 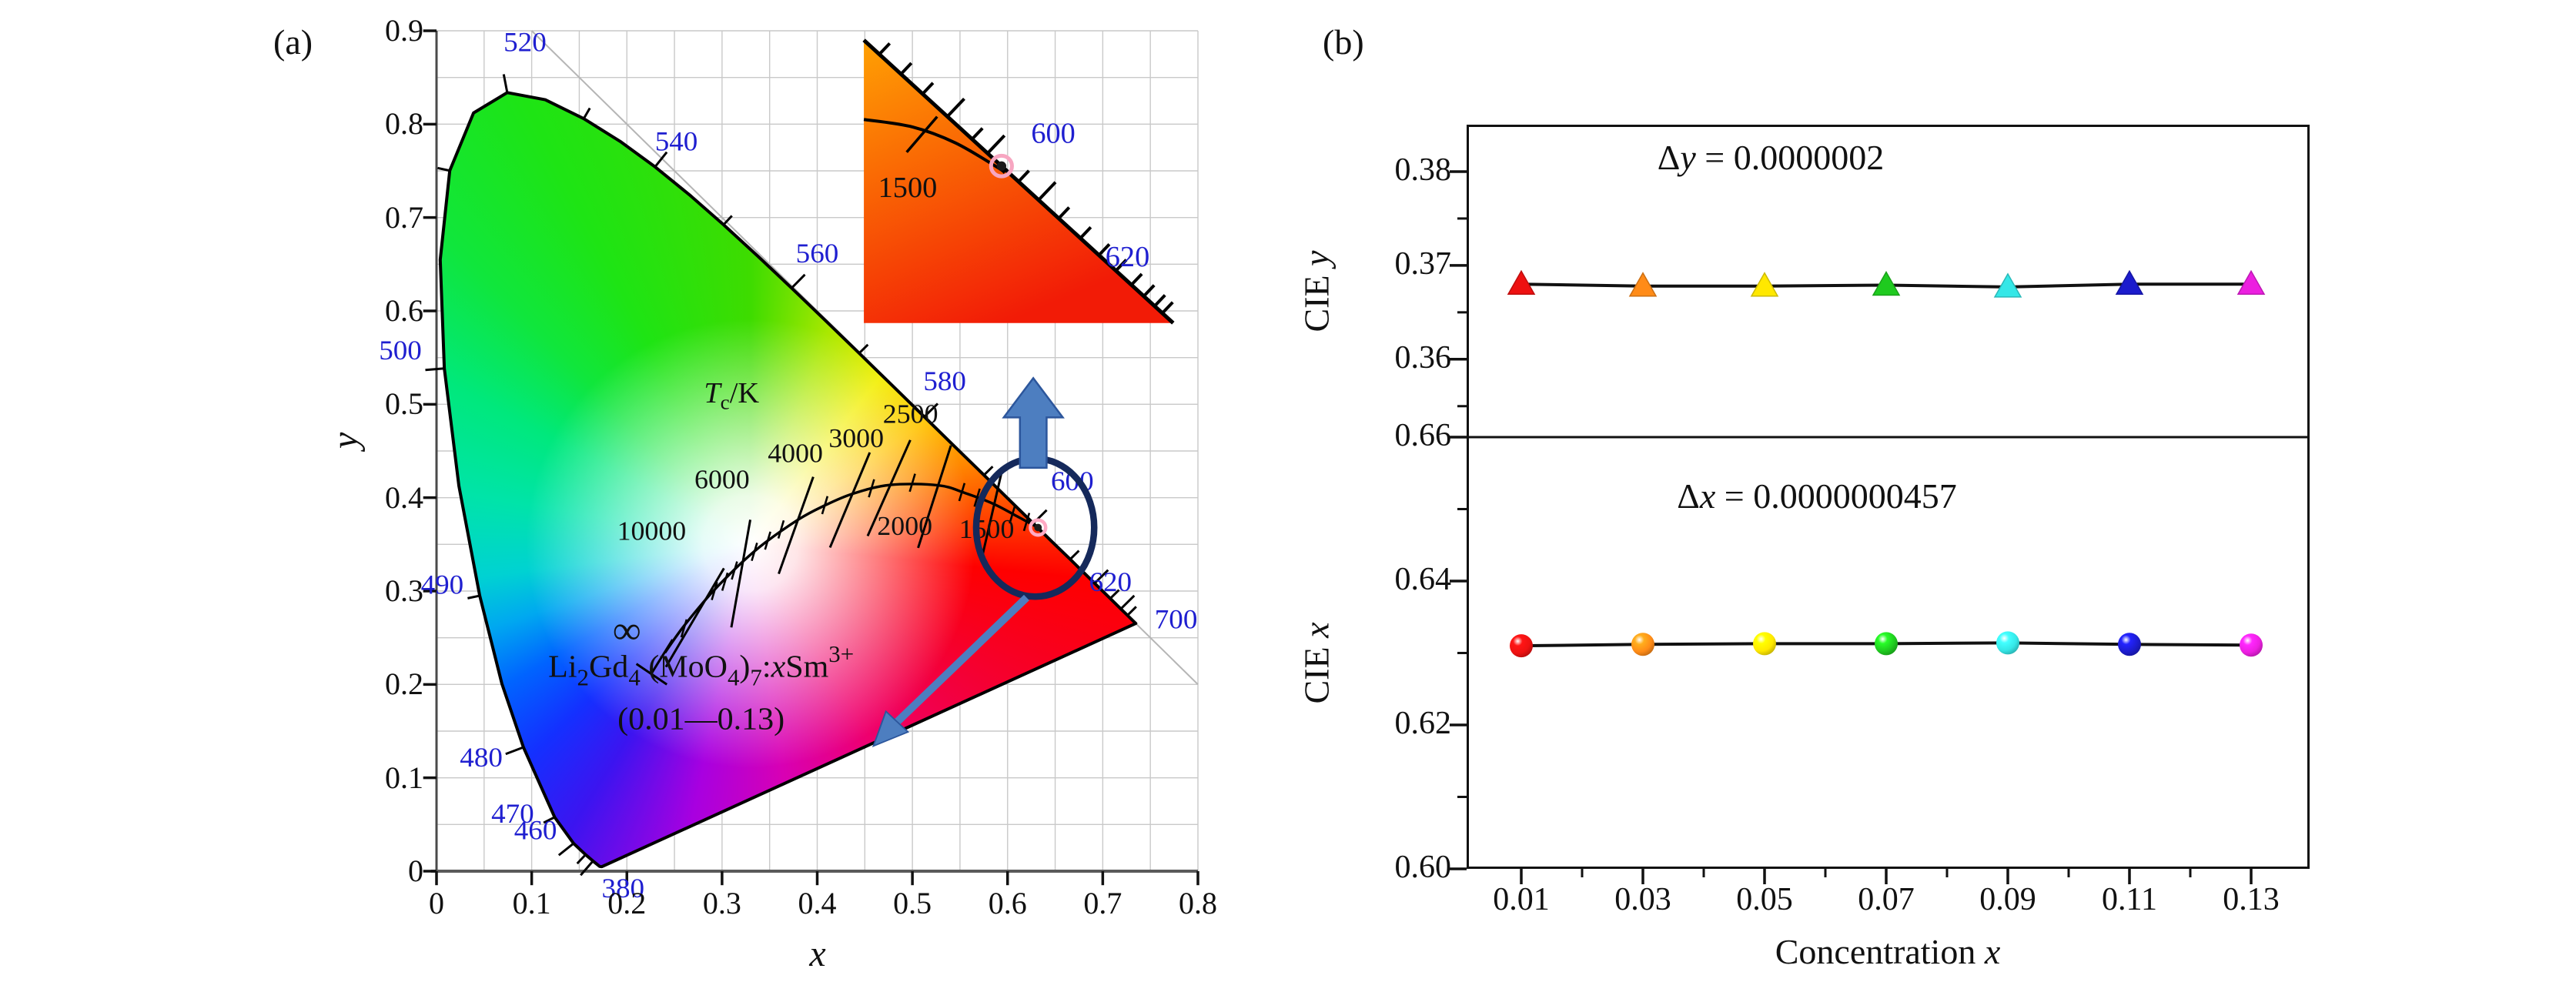 I want to click on panel-b-ciex-axis-title: CIE x, so click(x=1316, y=663).